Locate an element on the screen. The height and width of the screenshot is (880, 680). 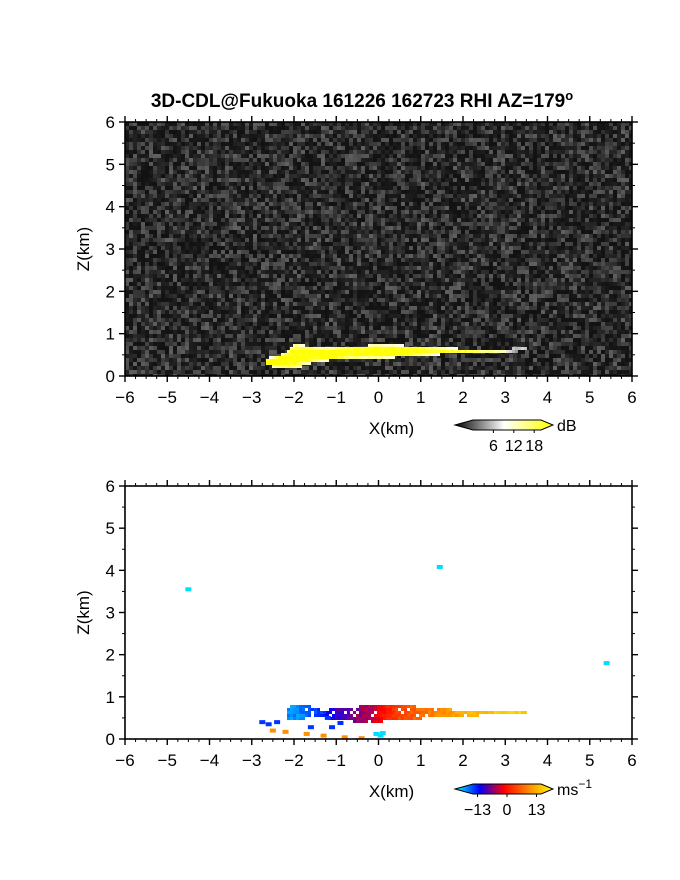
x-tick-label: 0 is located at coordinates (378, 397).